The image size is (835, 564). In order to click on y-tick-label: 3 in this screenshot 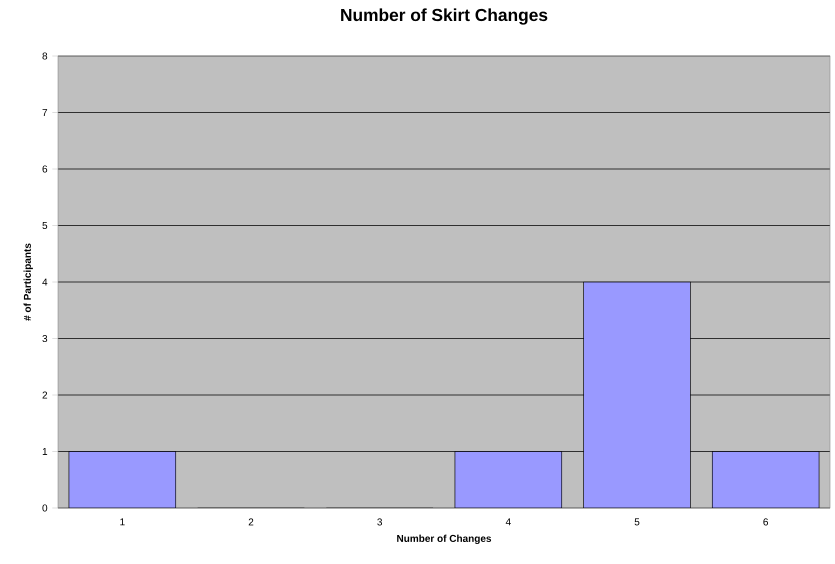, I will do `click(45, 338)`.